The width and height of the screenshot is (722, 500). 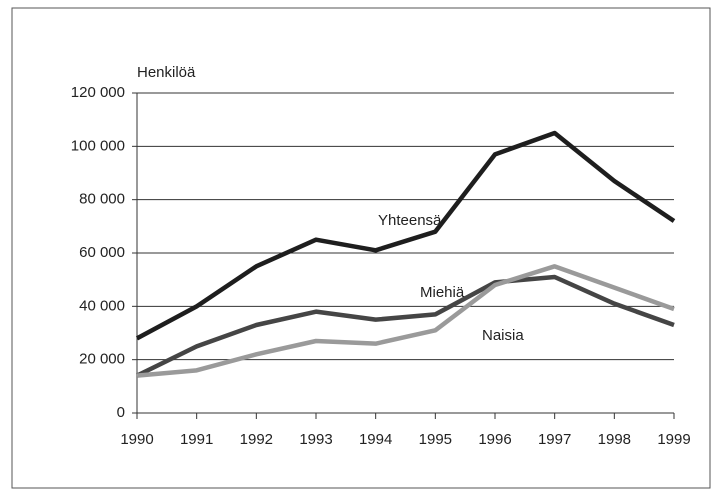 I want to click on x-tick-label: 1993, so click(x=315, y=439).